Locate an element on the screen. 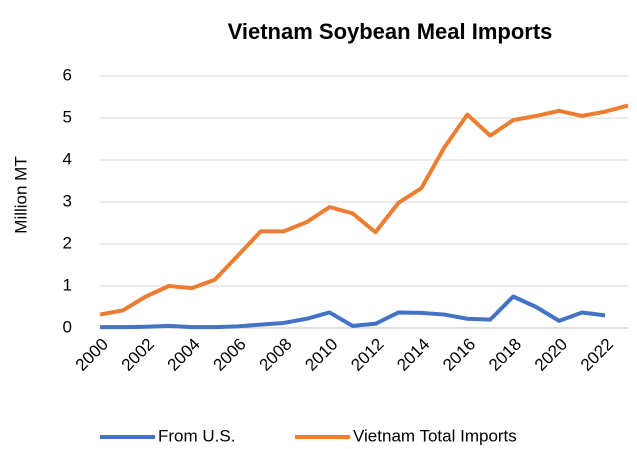 The height and width of the screenshot is (449, 637). x-tick-label: 2002 is located at coordinates (138, 355).